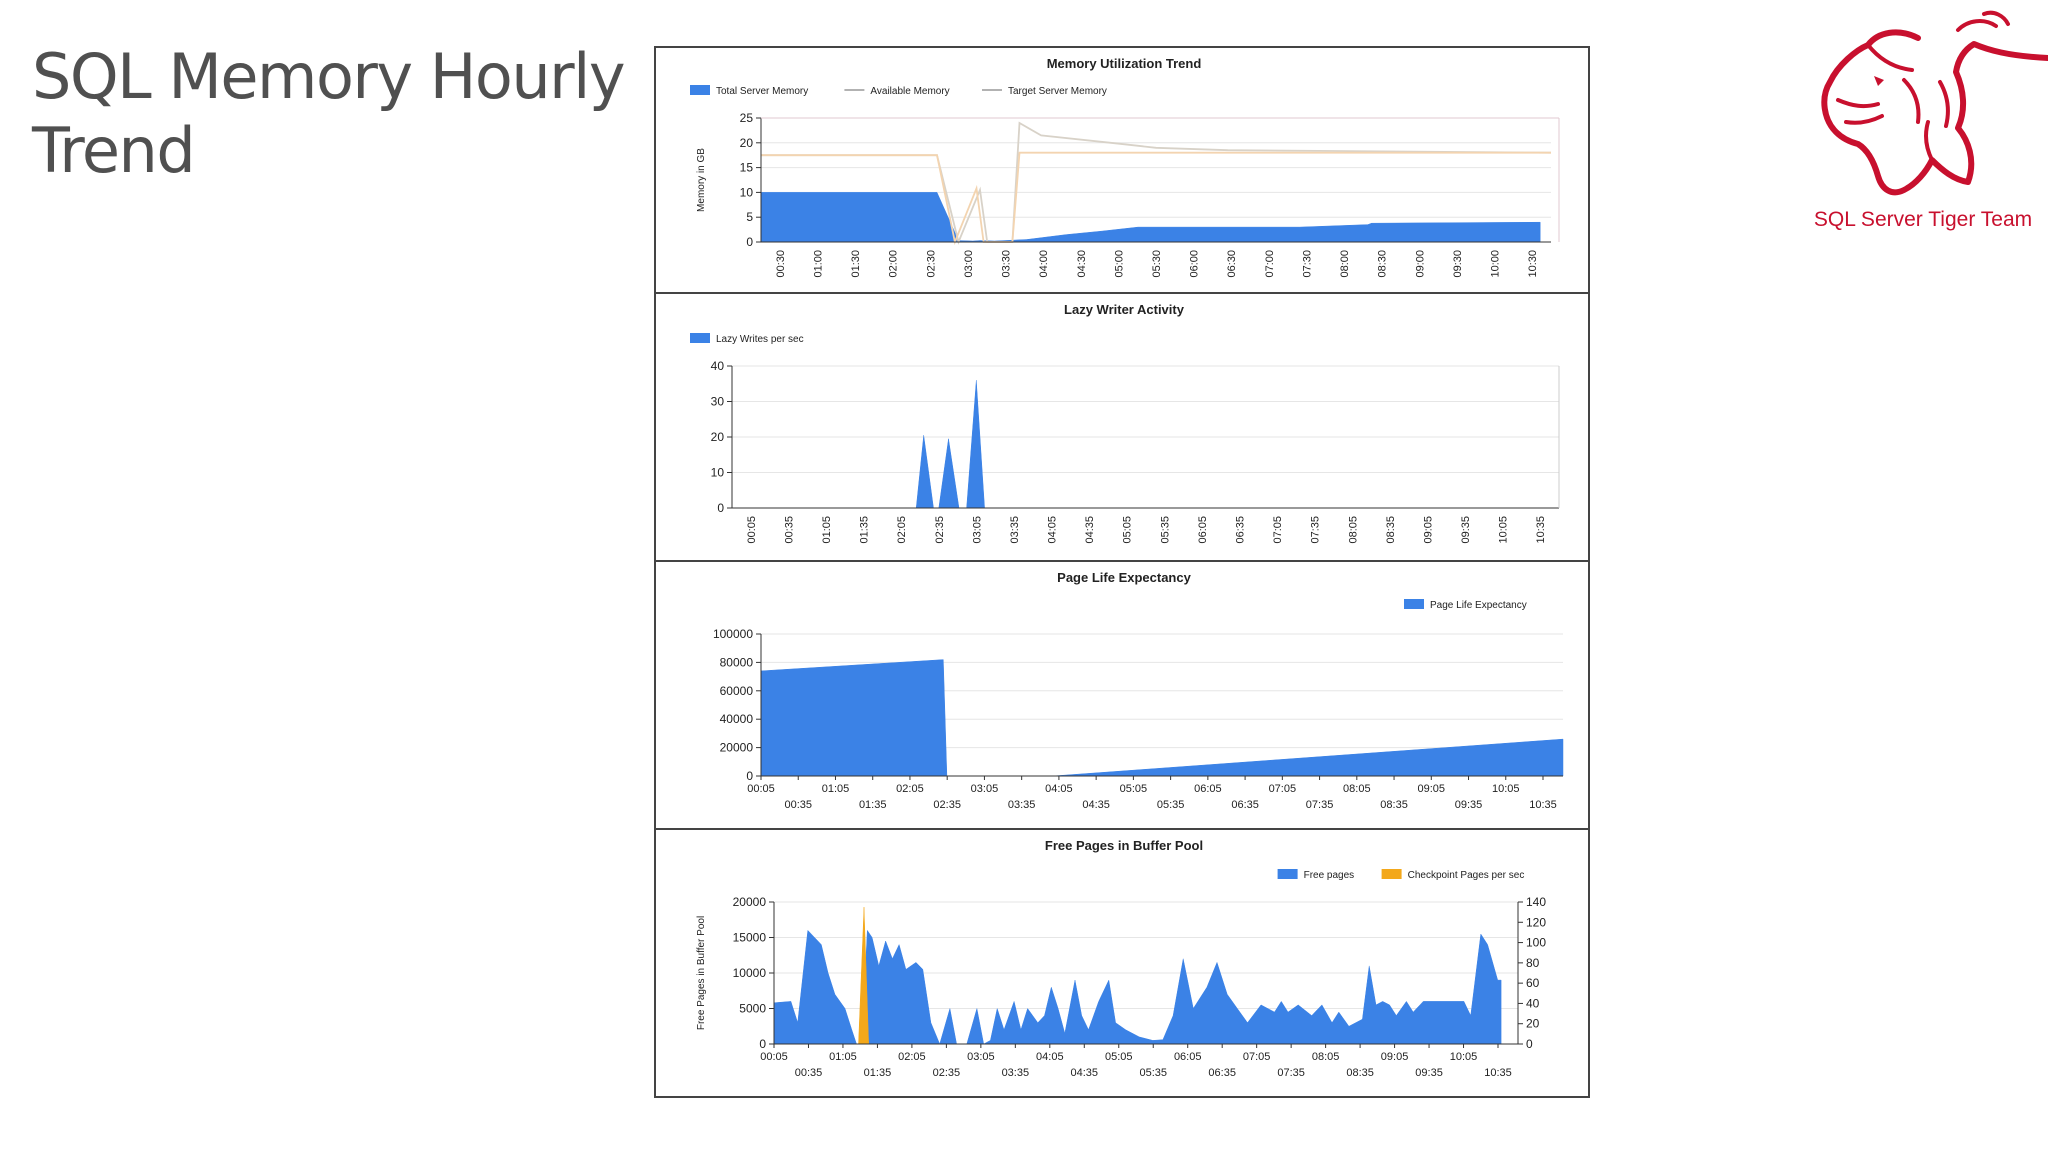 The height and width of the screenshot is (1152, 2048). Describe the element at coordinates (1320, 805) in the screenshot. I see `page-life-expectancy-xtick-label: 07:35` at that location.